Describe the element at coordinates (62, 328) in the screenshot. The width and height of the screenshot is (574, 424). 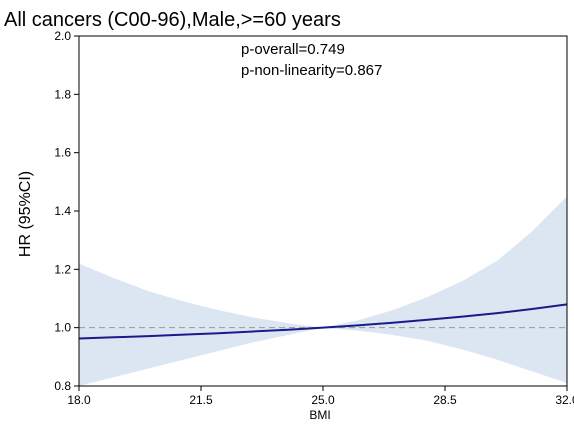
I see `y-tick-label: 1.0` at that location.